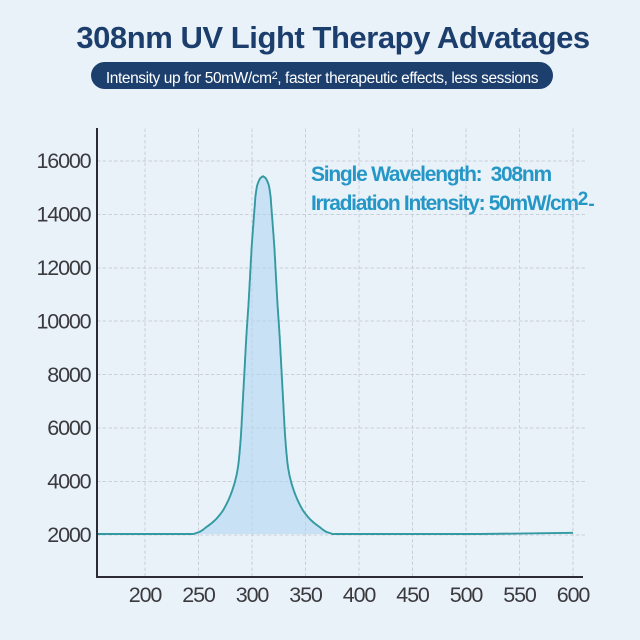 This screenshot has height=640, width=640. I want to click on svg-text: 450, so click(413, 595).